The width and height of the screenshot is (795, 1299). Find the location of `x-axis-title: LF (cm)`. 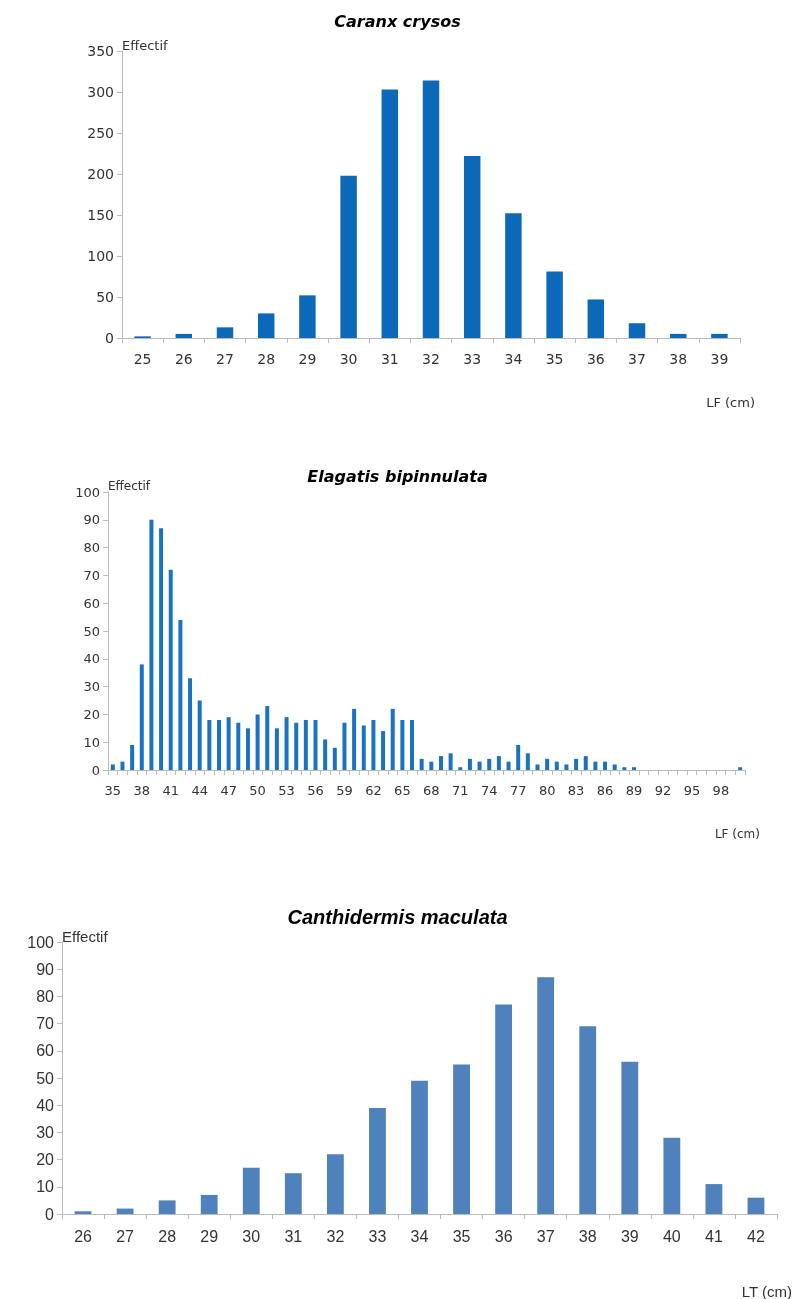

x-axis-title: LF (cm) is located at coordinates (730, 402).